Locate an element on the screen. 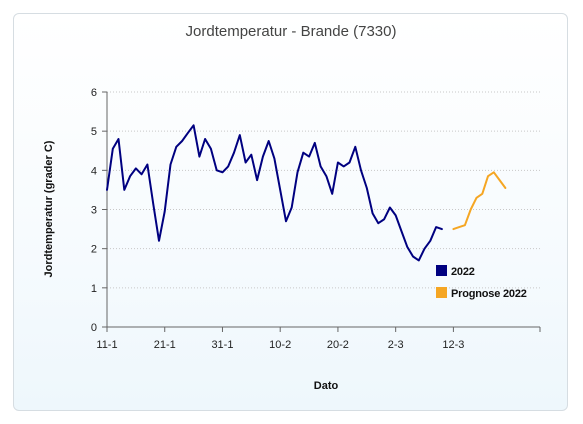 Image resolution: width=583 pixels, height=424 pixels. x-tick-label: 21-1 is located at coordinates (165, 345).